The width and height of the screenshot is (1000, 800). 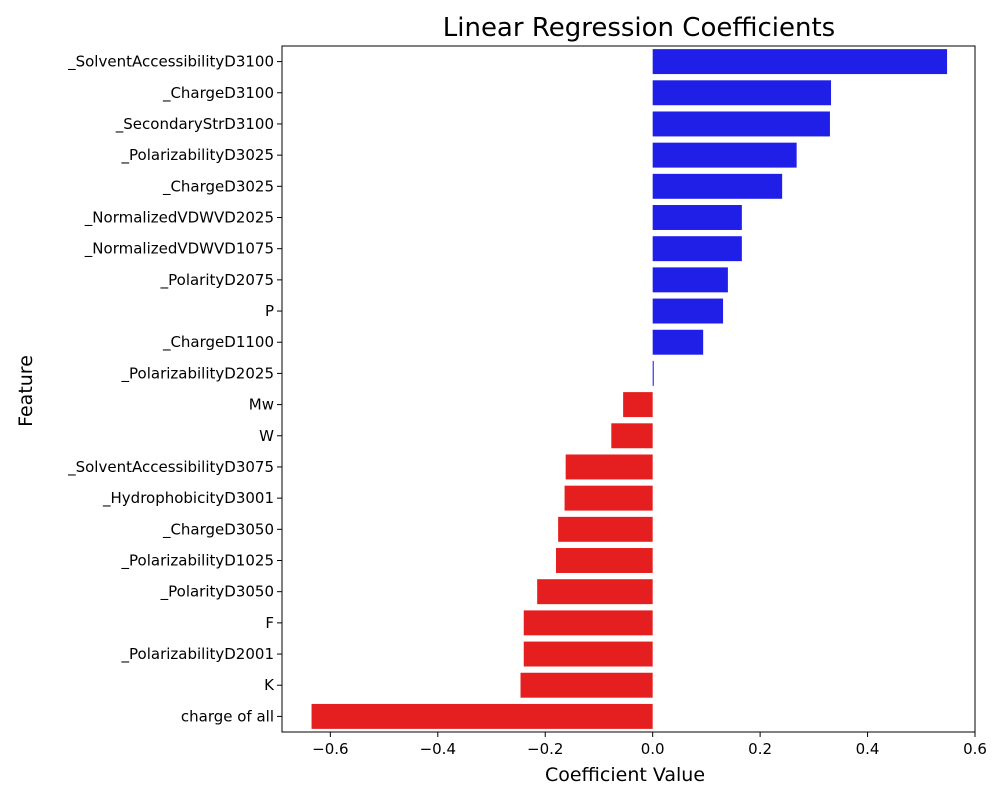 I want to click on y-tick-label: _PolarizabilityD2025, so click(x=197, y=373).